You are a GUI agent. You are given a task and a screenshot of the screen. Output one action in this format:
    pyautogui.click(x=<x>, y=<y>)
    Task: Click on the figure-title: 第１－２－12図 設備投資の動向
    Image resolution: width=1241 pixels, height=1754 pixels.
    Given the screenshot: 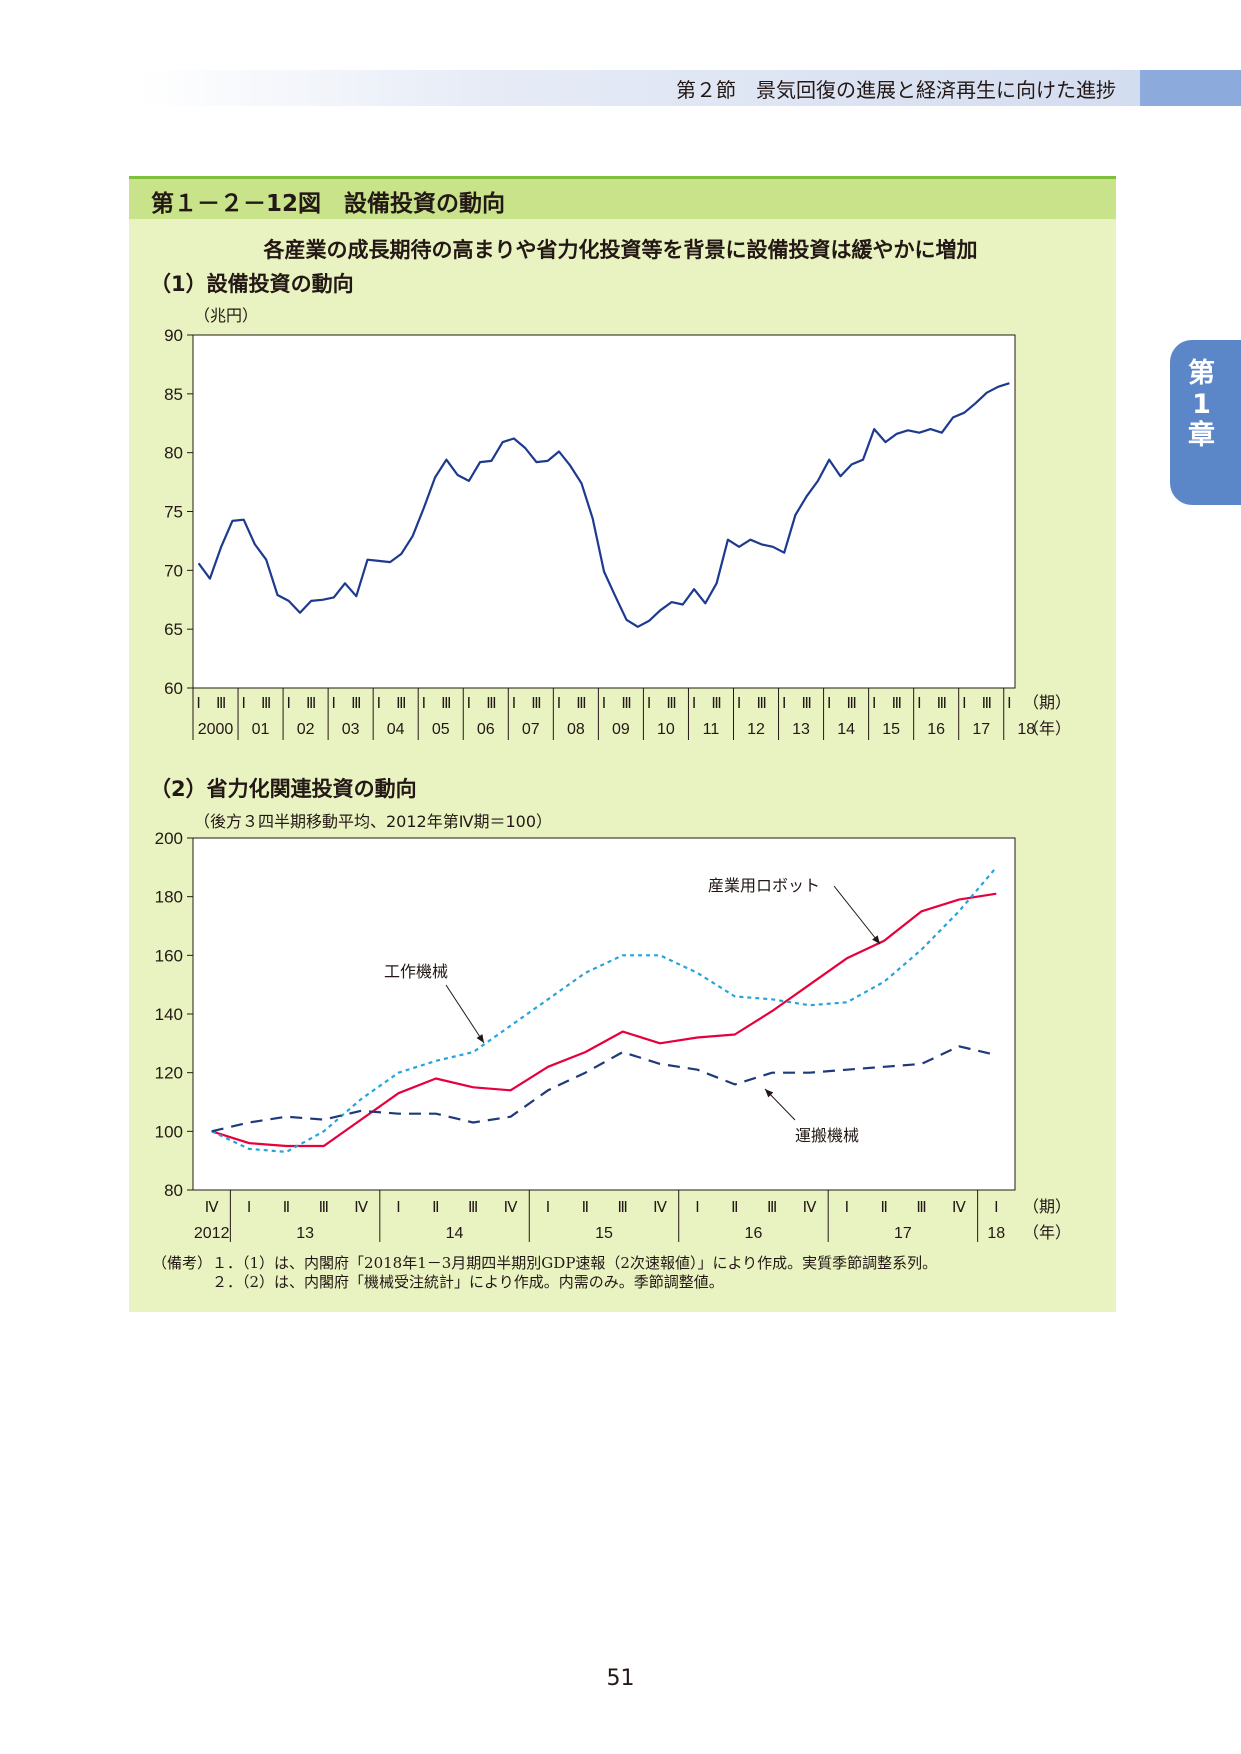 What is the action you would take?
    pyautogui.click(x=328, y=204)
    